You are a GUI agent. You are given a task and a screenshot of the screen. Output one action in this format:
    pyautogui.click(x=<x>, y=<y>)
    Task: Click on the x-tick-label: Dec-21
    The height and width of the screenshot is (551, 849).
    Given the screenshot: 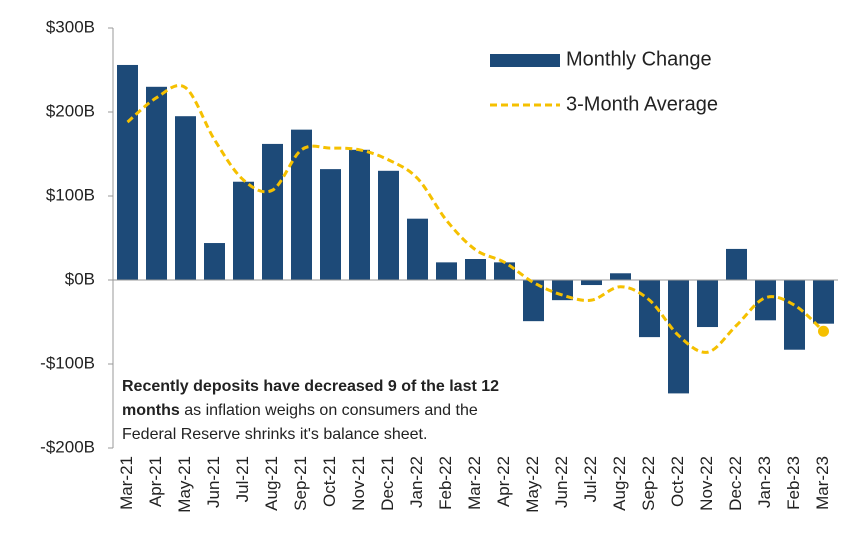 What is the action you would take?
    pyautogui.click(x=387, y=483)
    